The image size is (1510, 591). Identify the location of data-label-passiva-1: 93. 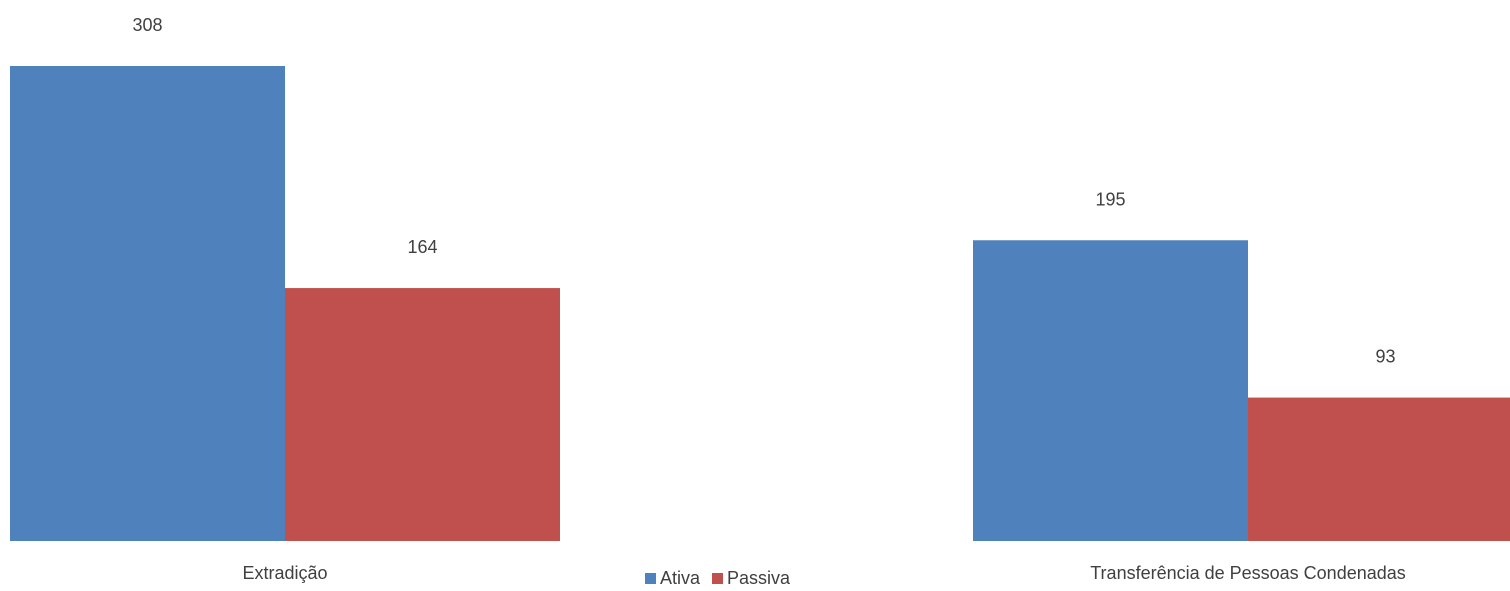
(1385, 357).